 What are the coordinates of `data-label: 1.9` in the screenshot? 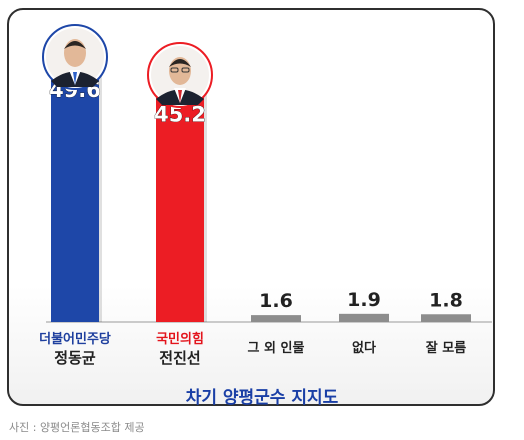 It's located at (364, 300).